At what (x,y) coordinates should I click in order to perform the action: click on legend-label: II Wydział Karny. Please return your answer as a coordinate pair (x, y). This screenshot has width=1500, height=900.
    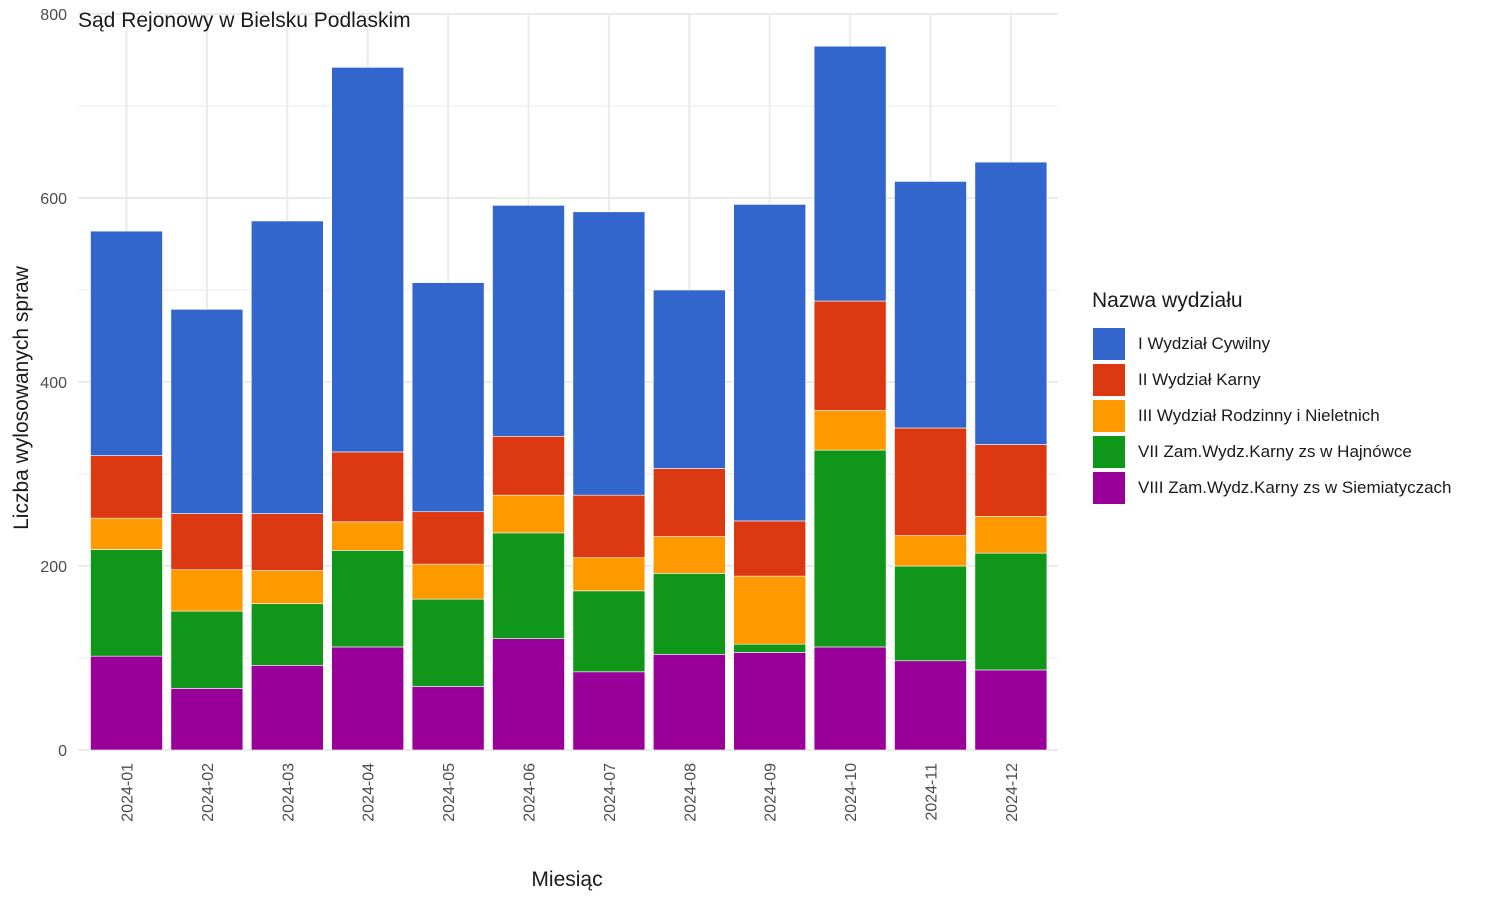
    Looking at the image, I should click on (1199, 379).